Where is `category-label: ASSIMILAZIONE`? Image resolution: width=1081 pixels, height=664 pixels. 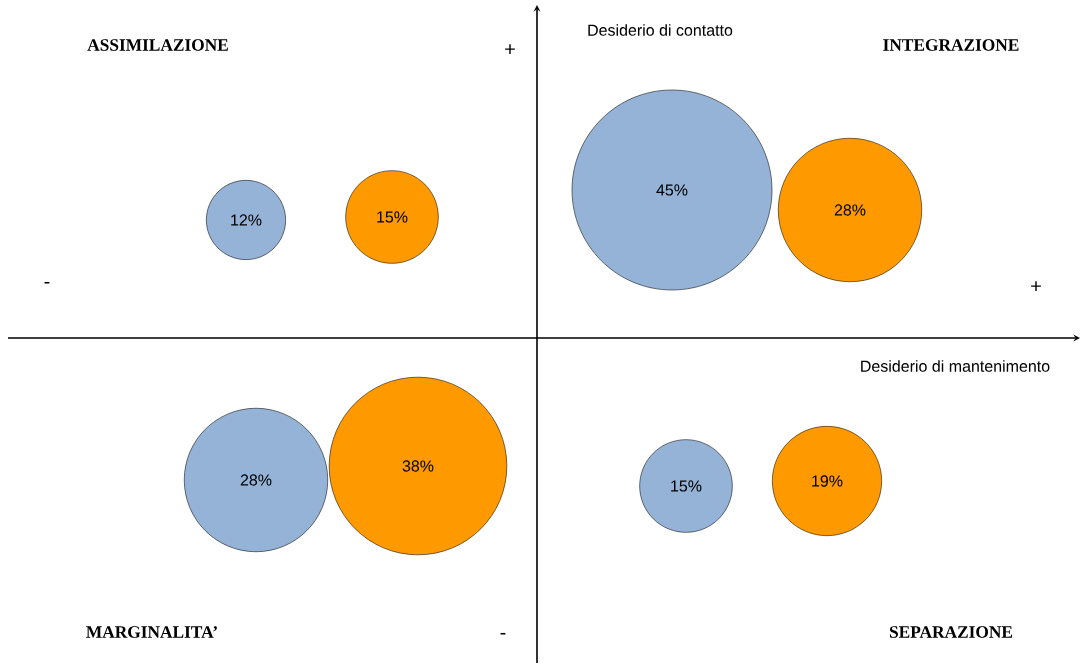
category-label: ASSIMILAZIONE is located at coordinates (157, 45).